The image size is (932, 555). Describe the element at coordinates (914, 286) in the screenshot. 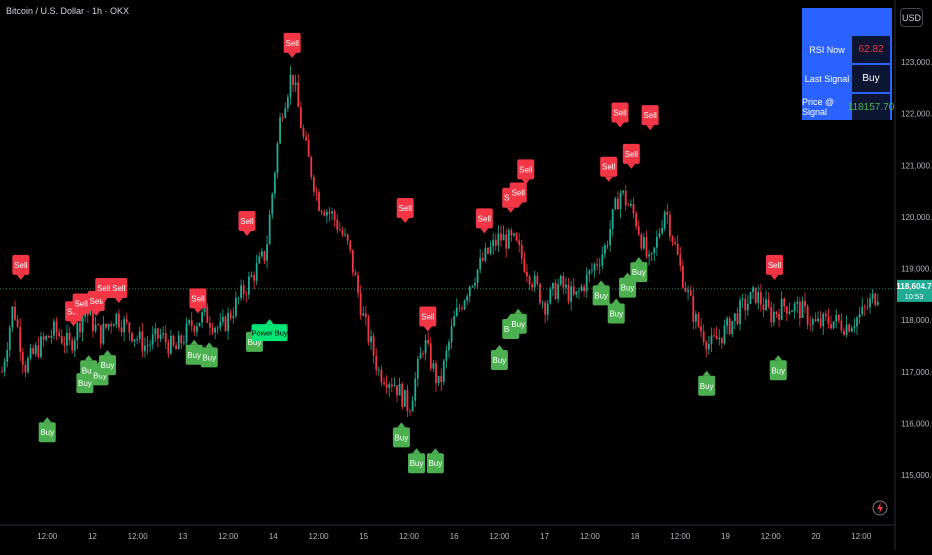

I see `current-price-value: 118,604.7` at that location.